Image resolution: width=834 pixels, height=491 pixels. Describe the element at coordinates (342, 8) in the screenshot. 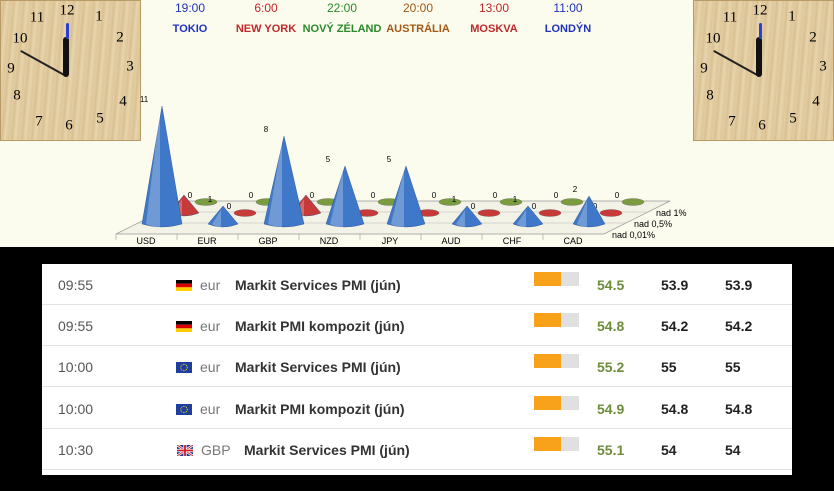

I see `world-time-value: 22:00` at that location.